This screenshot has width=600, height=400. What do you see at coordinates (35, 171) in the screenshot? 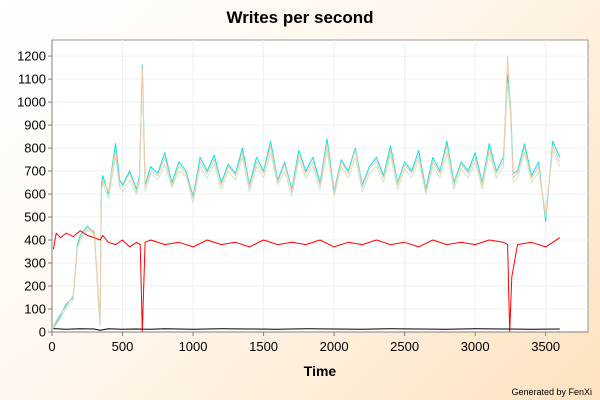
I see `y-tick-label-7: 700` at bounding box center [35, 171].